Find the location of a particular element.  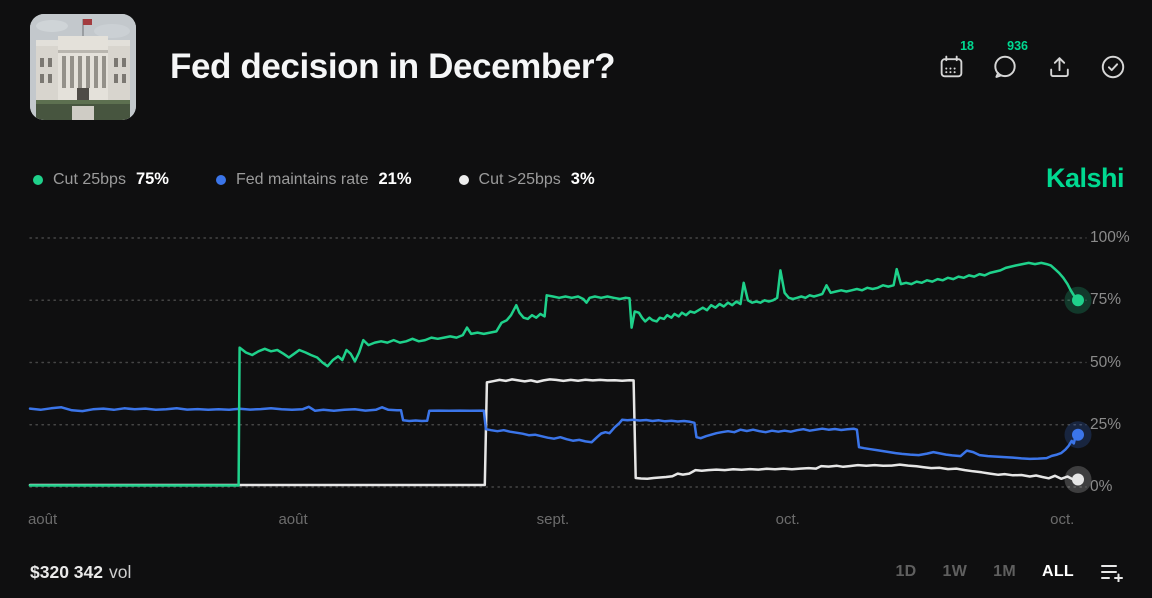

header-actions: 18 936 is located at coordinates (1032, 60).